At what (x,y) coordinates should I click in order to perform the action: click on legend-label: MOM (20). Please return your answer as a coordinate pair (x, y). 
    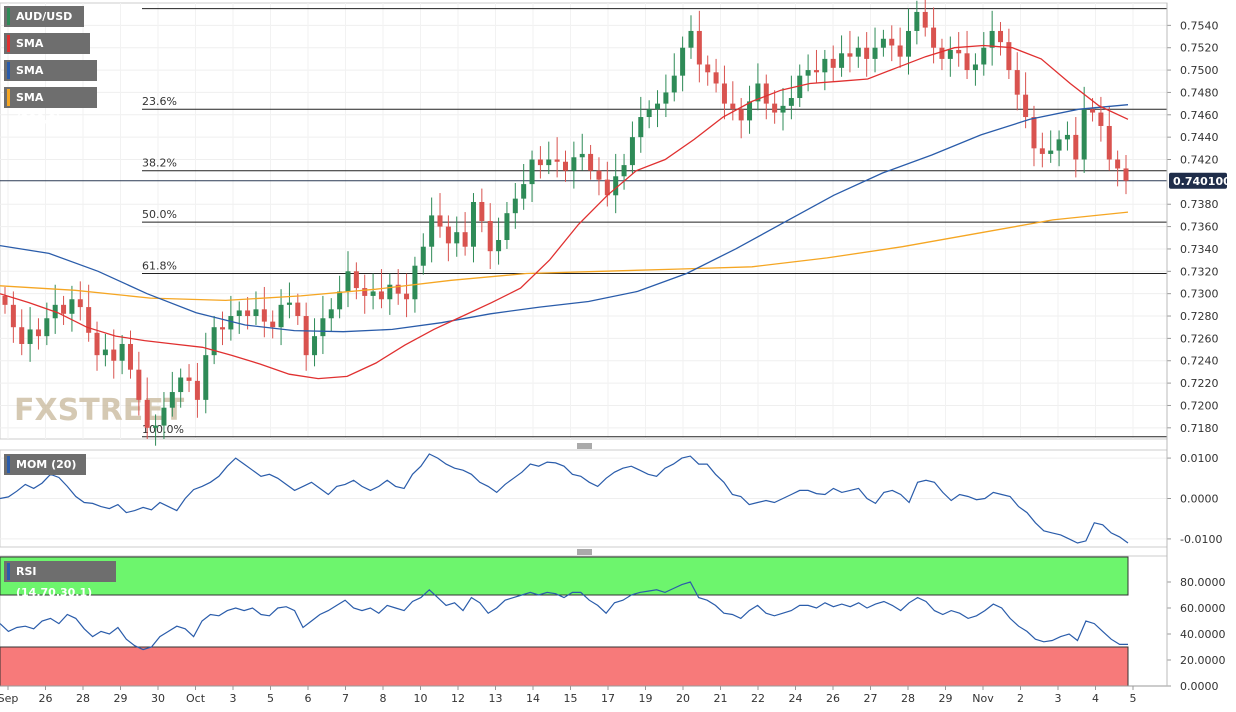
    Looking at the image, I should click on (46, 464).